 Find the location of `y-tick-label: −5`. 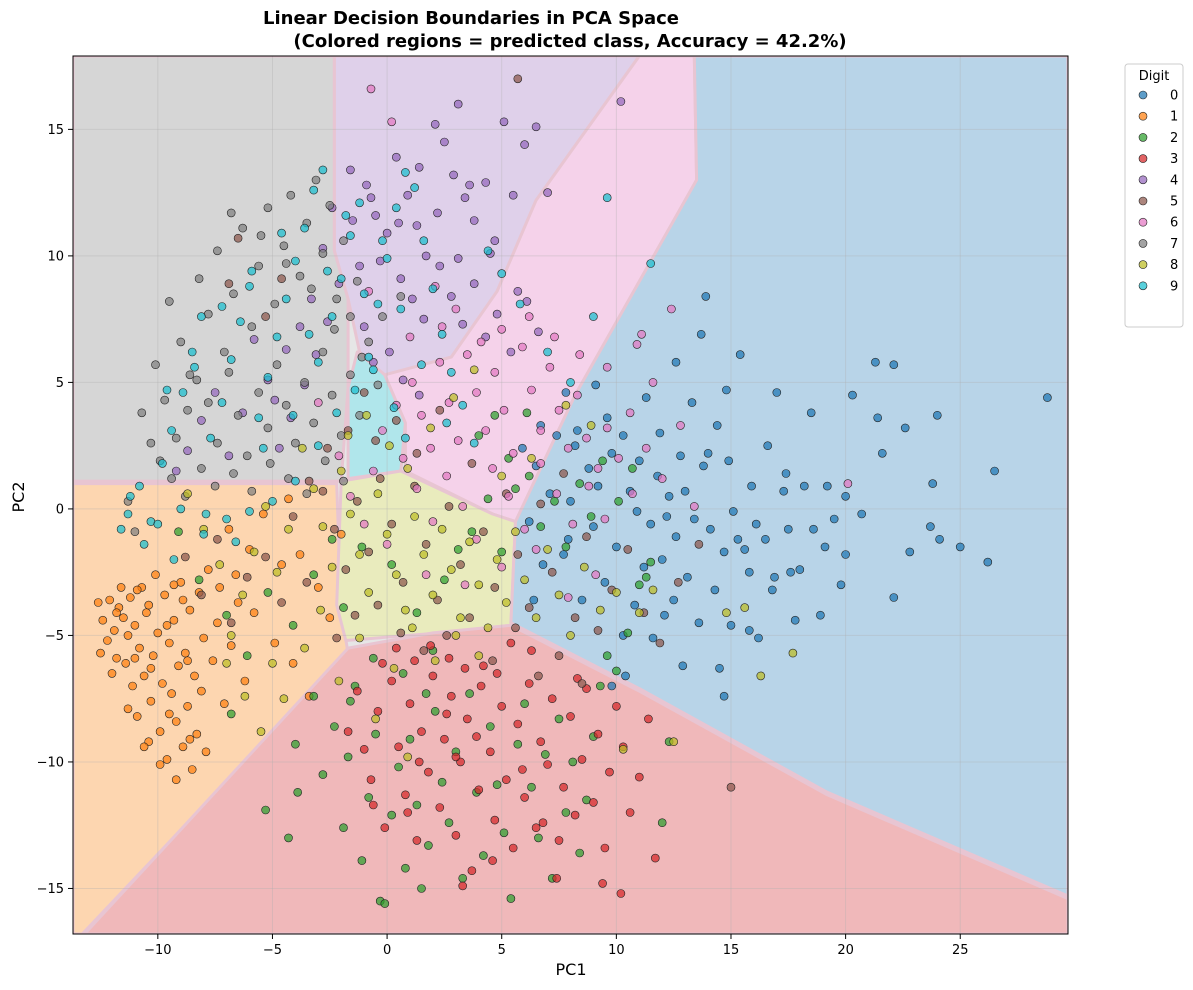

y-tick-label: −5 is located at coordinates (54, 636).